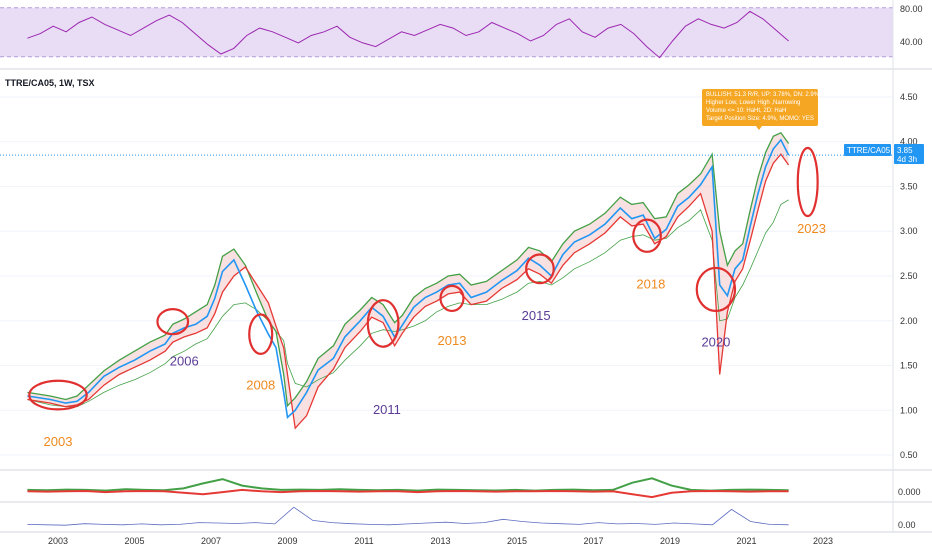 The height and width of the screenshot is (555, 932). I want to click on rsi-tick-bottom: 40.00, so click(911, 42).